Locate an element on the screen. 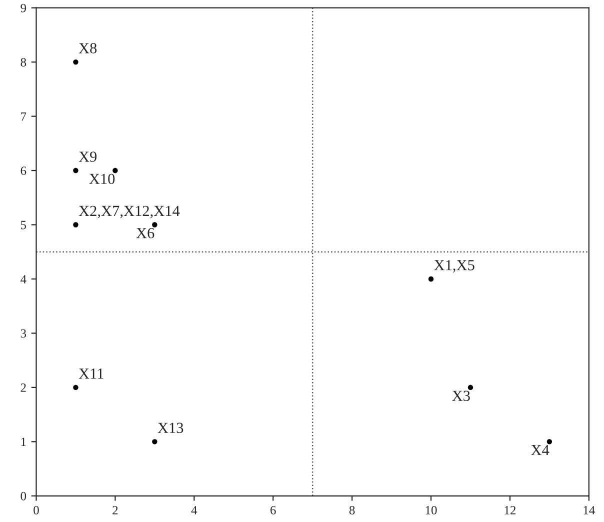 Image resolution: width=604 pixels, height=522 pixels. y-tick-label: 0 is located at coordinates (23, 496).